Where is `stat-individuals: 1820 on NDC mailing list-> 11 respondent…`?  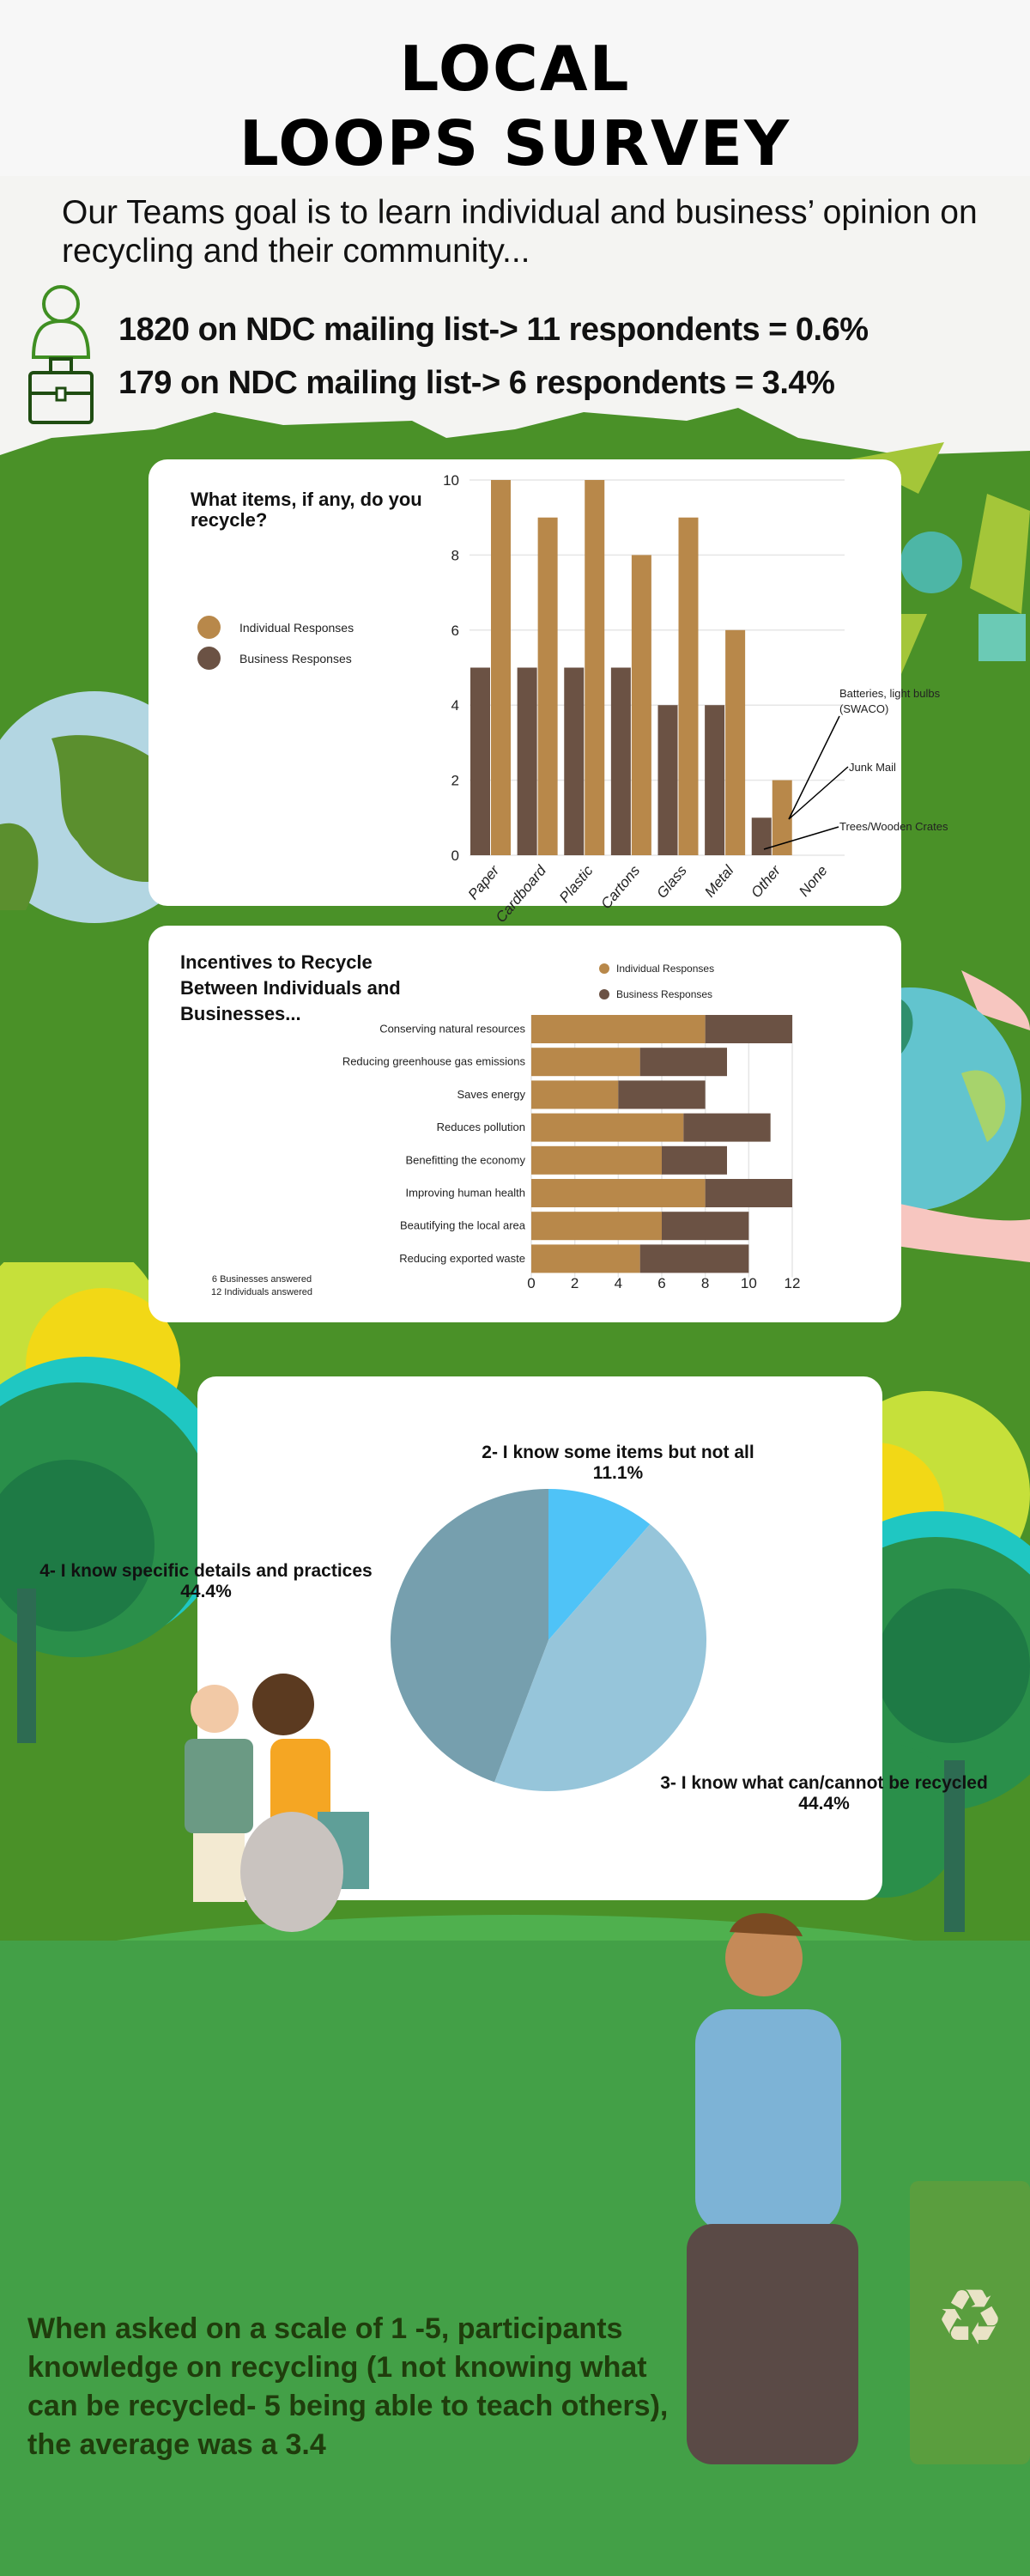 stat-individuals: 1820 on NDC mailing list-> 11 respondent… is located at coordinates (493, 330).